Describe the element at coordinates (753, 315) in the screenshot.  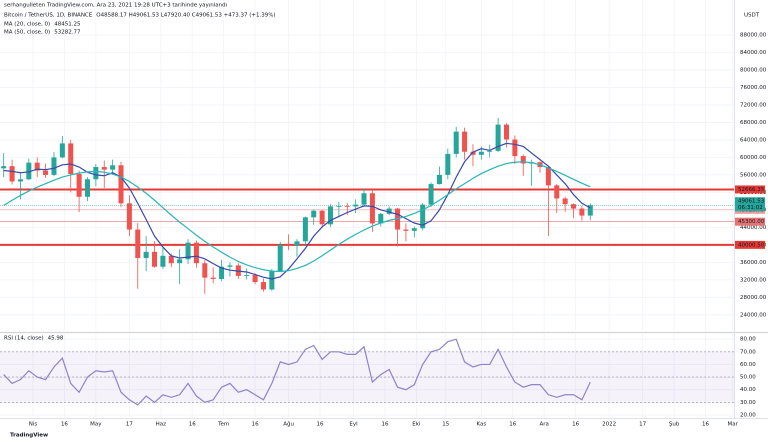
I see `y-tick-label: 24000.00` at that location.